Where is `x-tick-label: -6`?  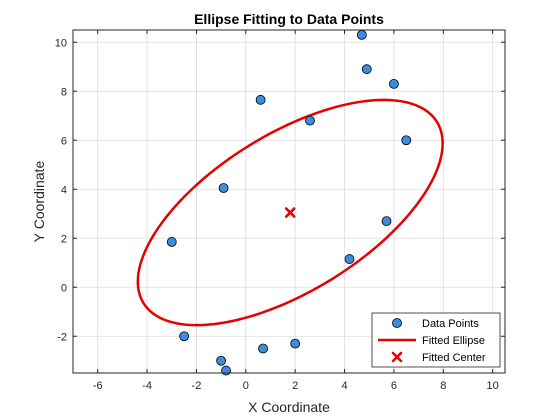
x-tick-label: -6 is located at coordinates (98, 386).